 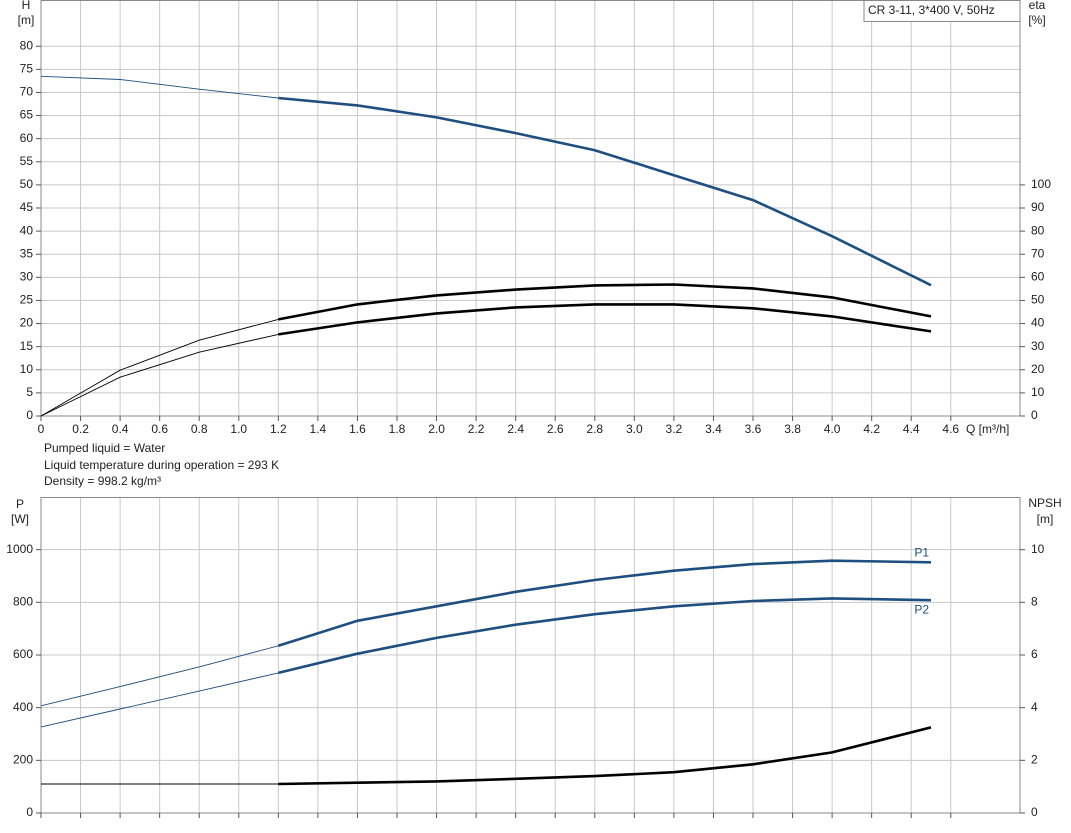 What do you see at coordinates (1038, 346) in the screenshot?
I see `y2-tick-label: 30` at bounding box center [1038, 346].